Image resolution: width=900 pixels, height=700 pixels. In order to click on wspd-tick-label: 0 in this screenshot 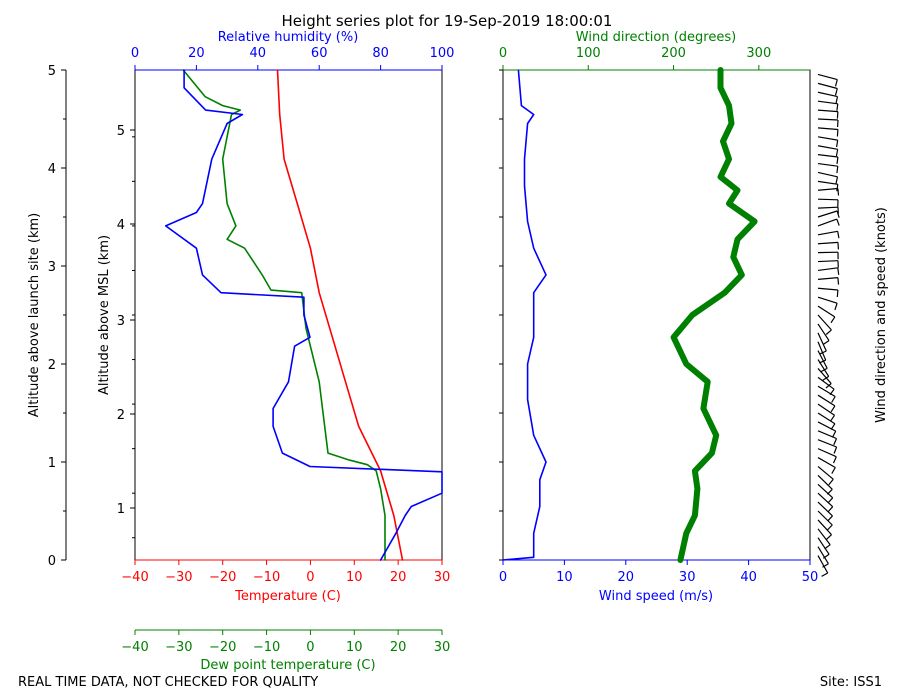, I will do `click(503, 577)`.